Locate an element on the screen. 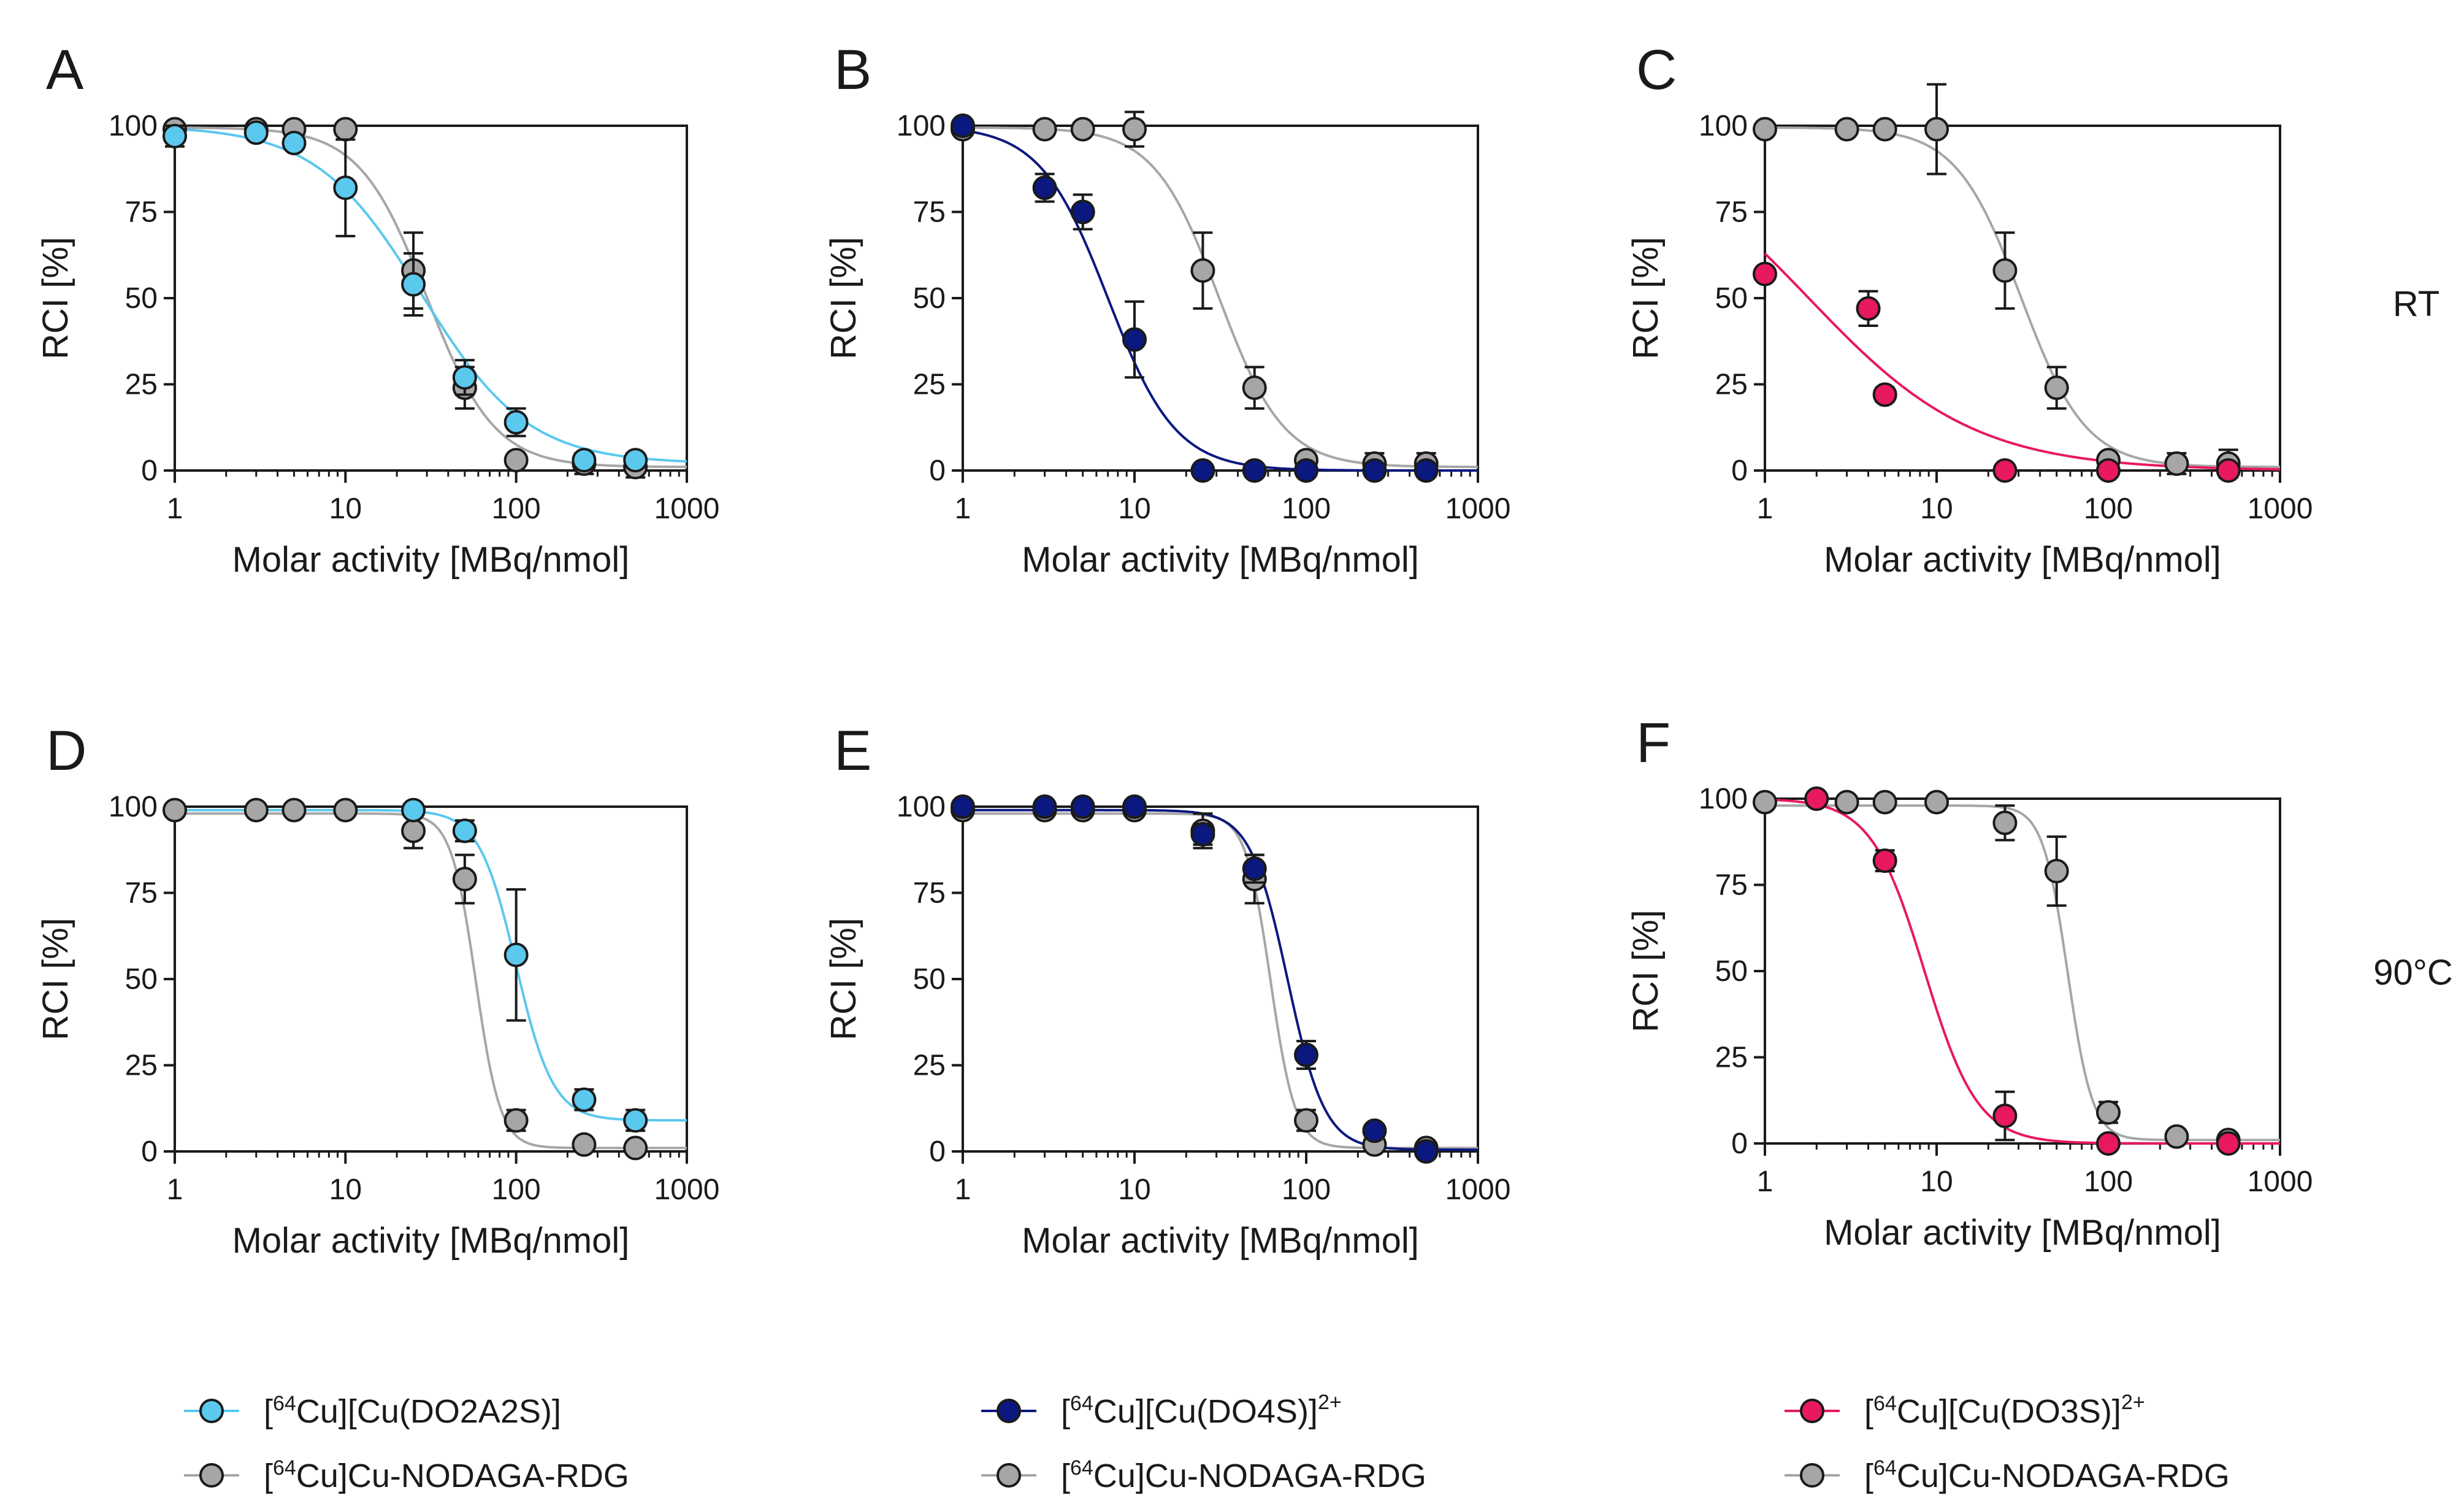 This screenshot has height=1506, width=2464. legend-group-do3s: [64Cu][Cu(DO3S)]2+ [64Cu]Cu-NODAGA-RDG is located at coordinates (2007, 1442).